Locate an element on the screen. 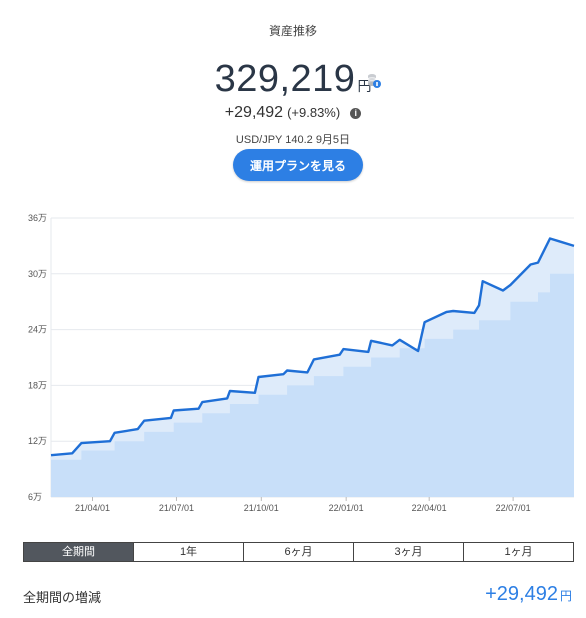  y-tick-label: 12万 is located at coordinates (37, 441).